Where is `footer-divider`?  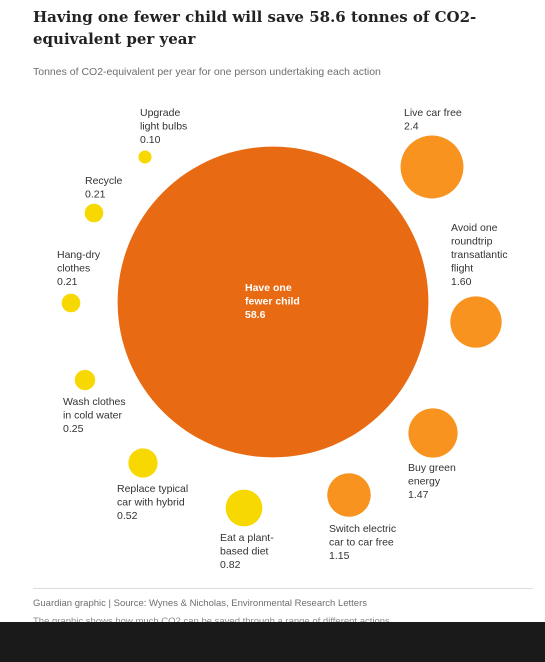
footer-divider is located at coordinates (283, 588).